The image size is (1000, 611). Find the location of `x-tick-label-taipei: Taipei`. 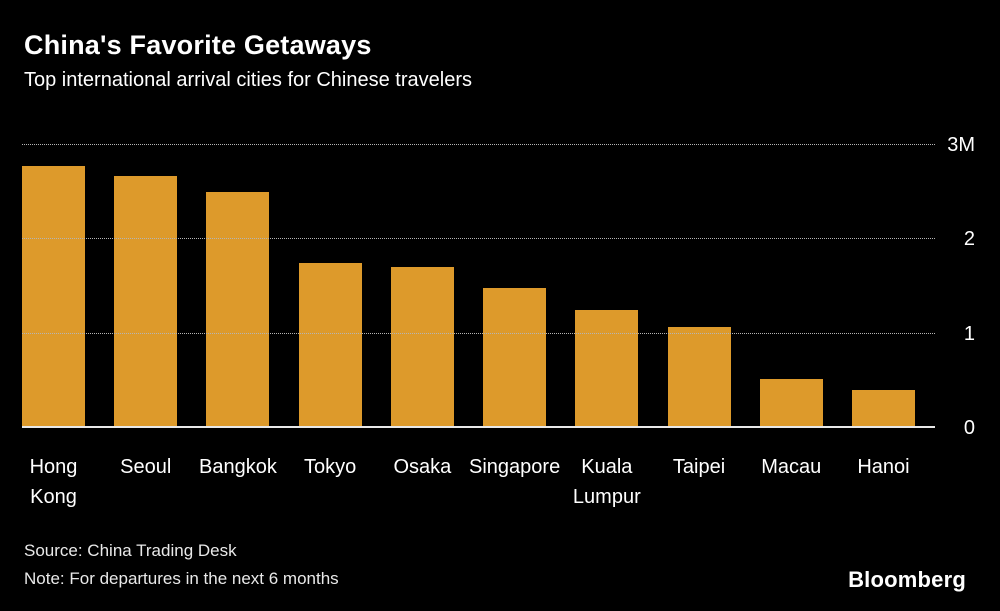

x-tick-label-taipei: Taipei is located at coordinates (699, 467).